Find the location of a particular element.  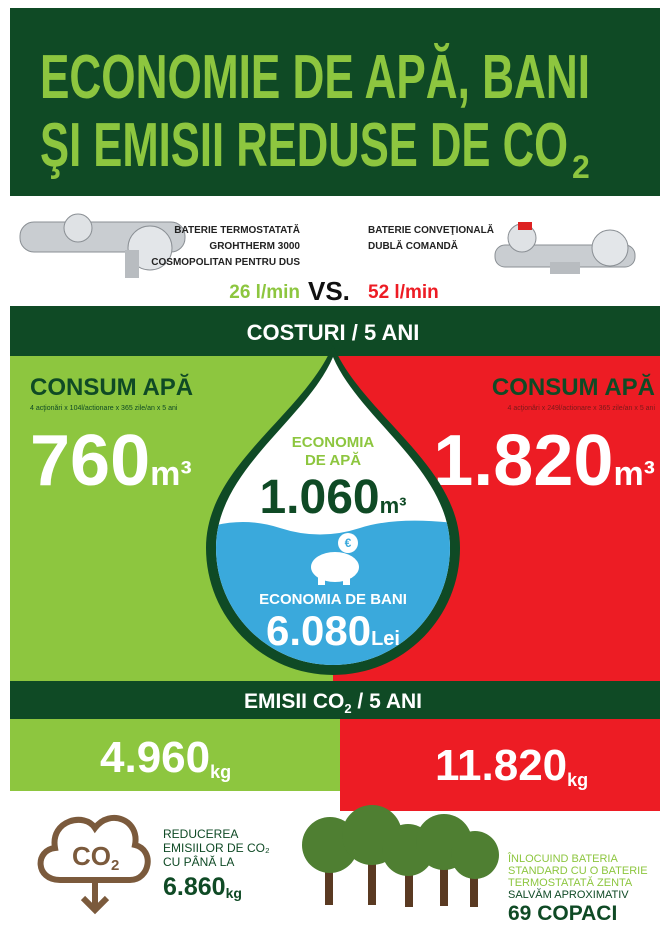

heading: COSTURI / 5 ANI is located at coordinates (333, 332).